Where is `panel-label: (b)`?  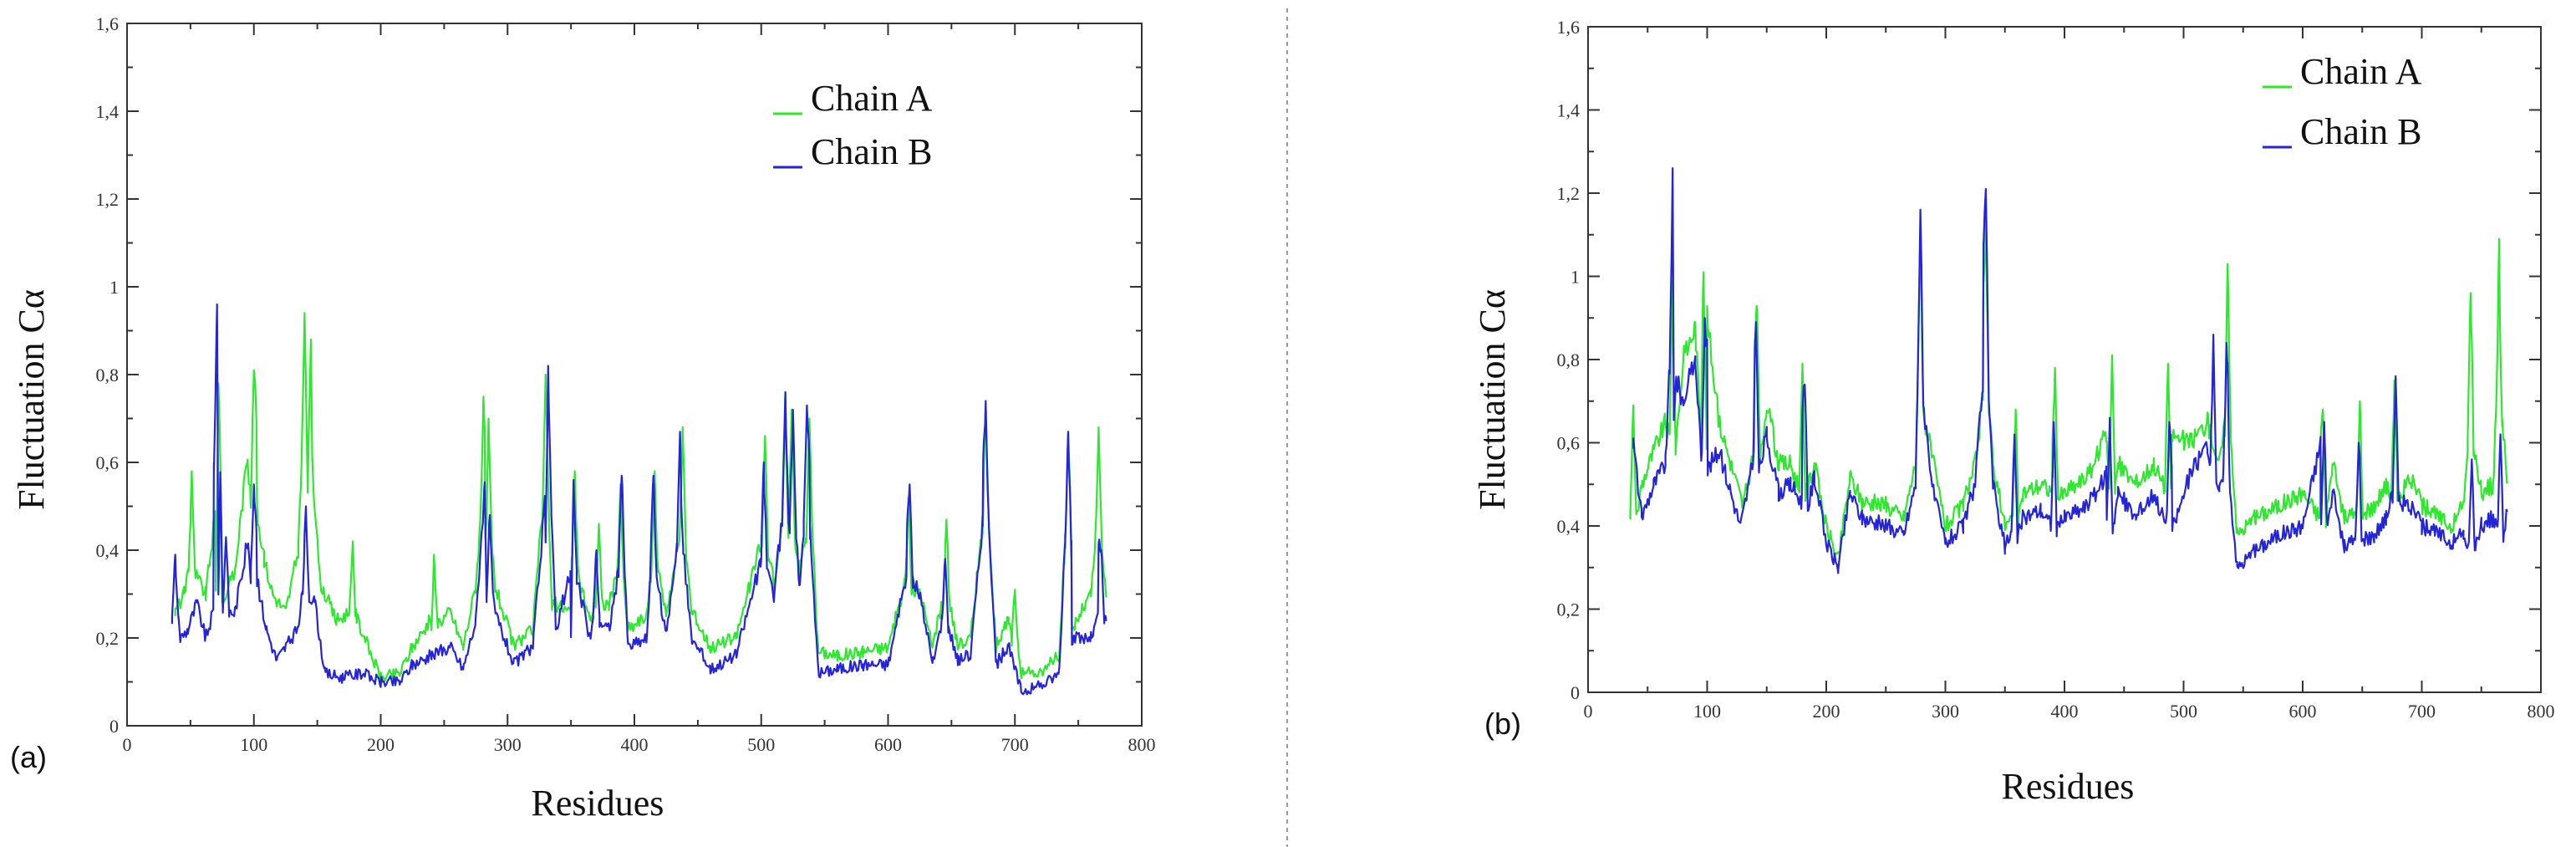 panel-label: (b) is located at coordinates (1502, 724).